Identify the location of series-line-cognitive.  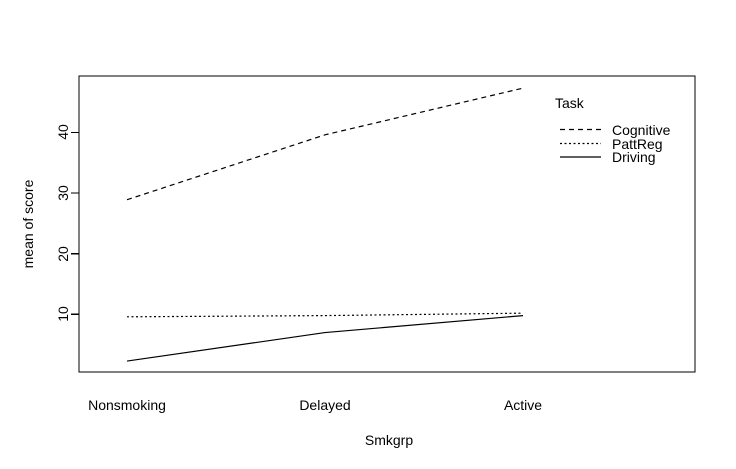
(325, 144).